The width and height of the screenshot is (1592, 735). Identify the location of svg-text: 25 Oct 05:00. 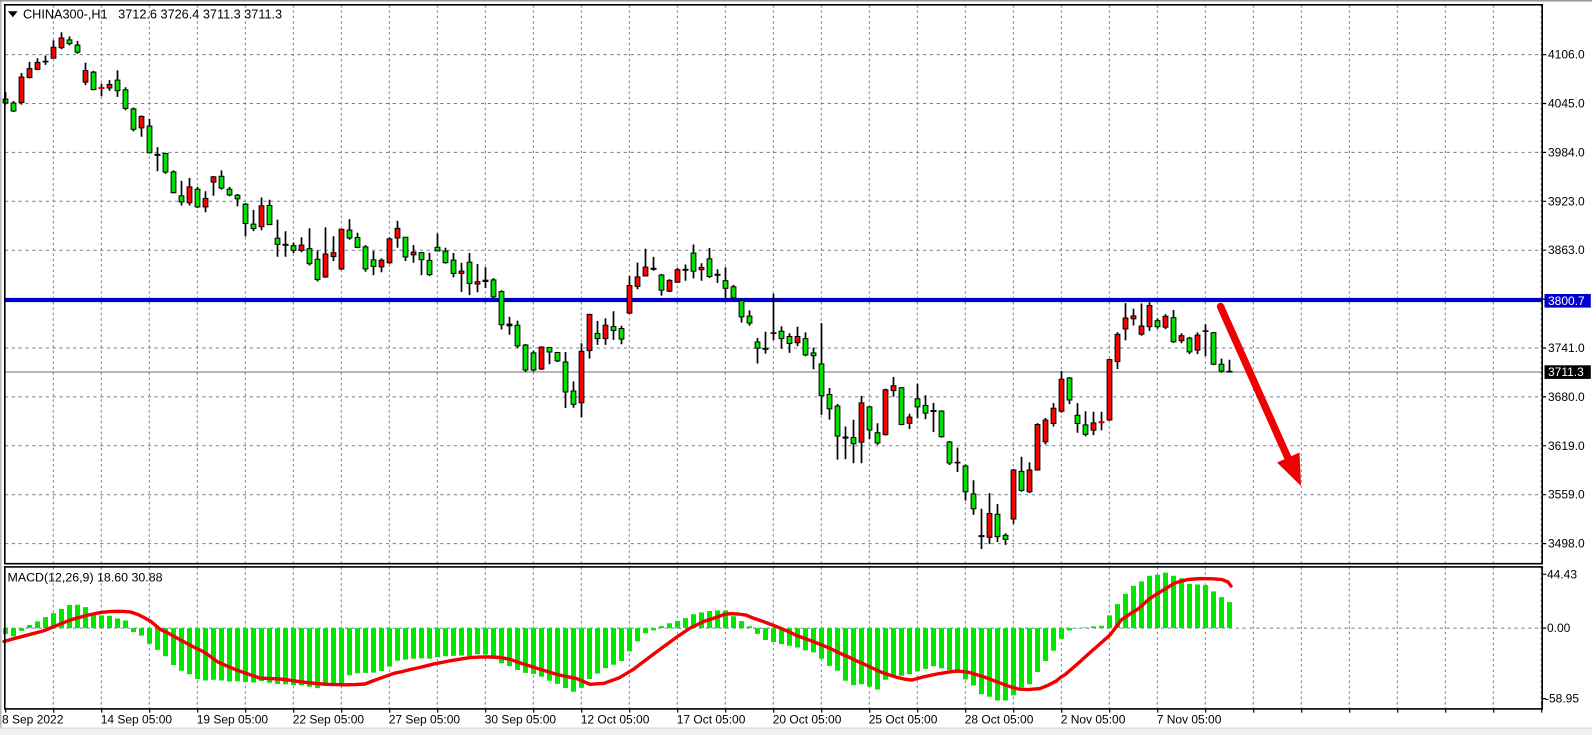
(903, 719).